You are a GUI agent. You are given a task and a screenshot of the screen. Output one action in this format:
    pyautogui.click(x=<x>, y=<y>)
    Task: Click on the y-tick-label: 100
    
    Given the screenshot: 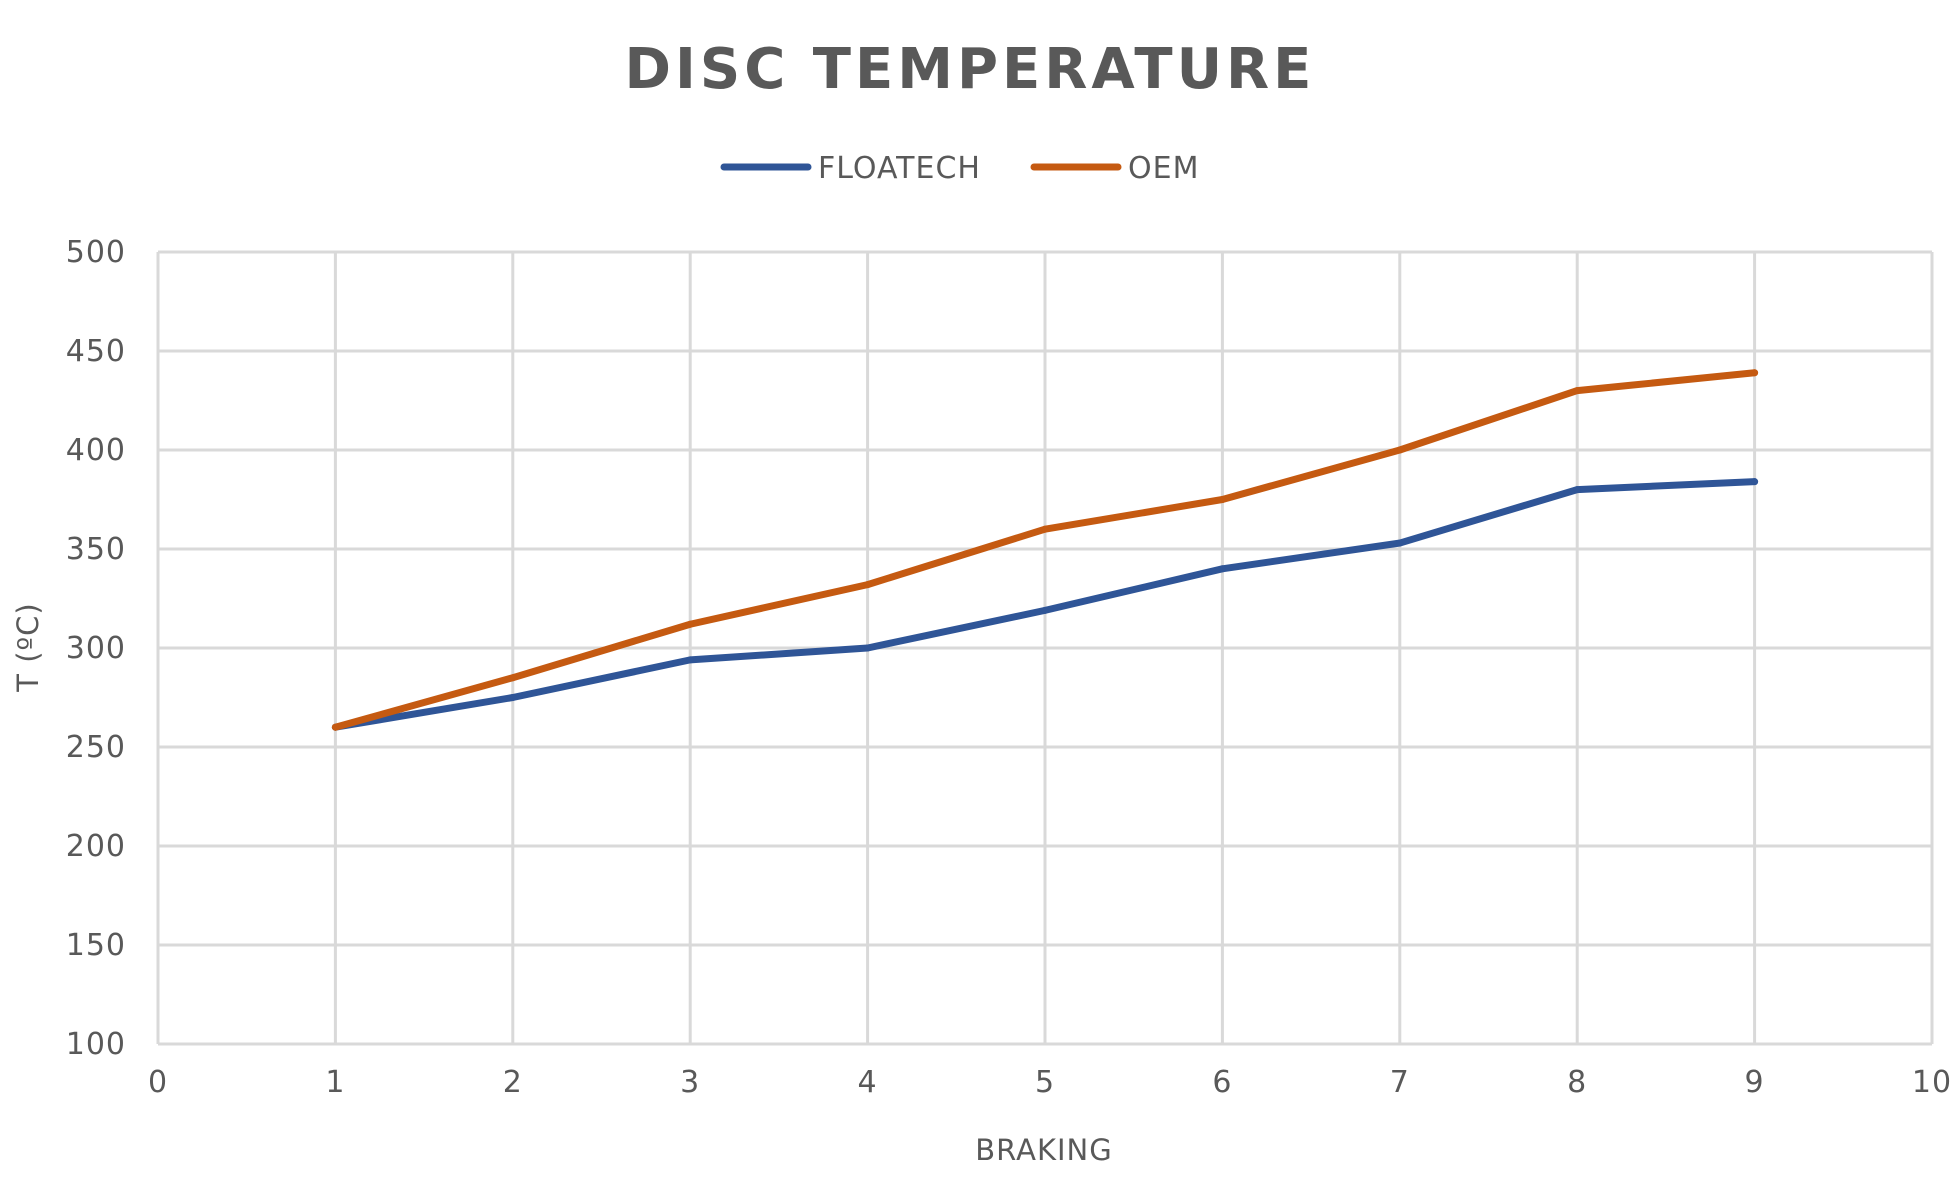 What is the action you would take?
    pyautogui.click(x=96, y=1044)
    